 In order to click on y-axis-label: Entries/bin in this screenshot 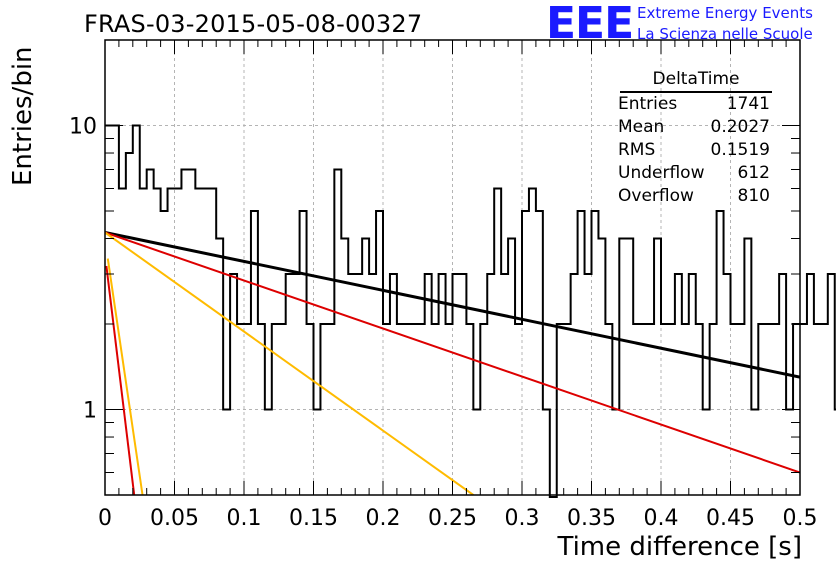, I will do `click(23, 116)`.